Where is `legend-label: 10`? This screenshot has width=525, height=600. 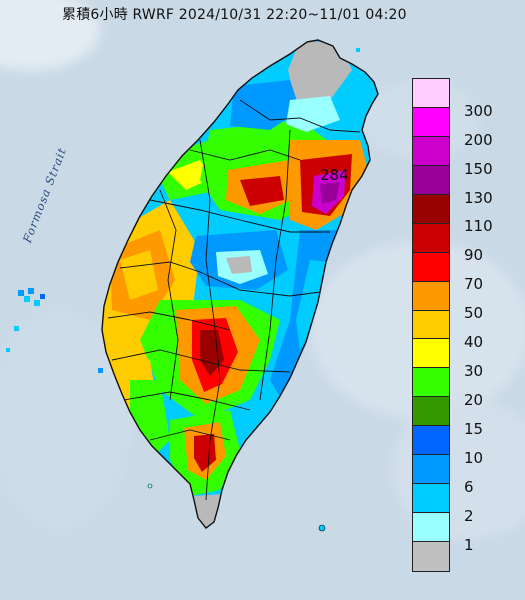
legend-label: 10 is located at coordinates (474, 458).